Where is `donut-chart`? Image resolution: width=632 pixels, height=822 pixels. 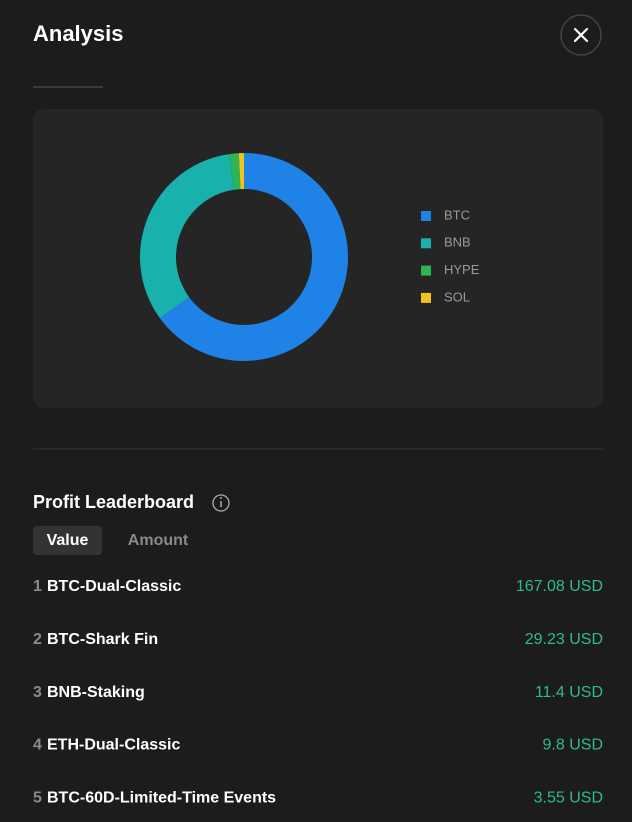
donut-chart is located at coordinates (244, 257).